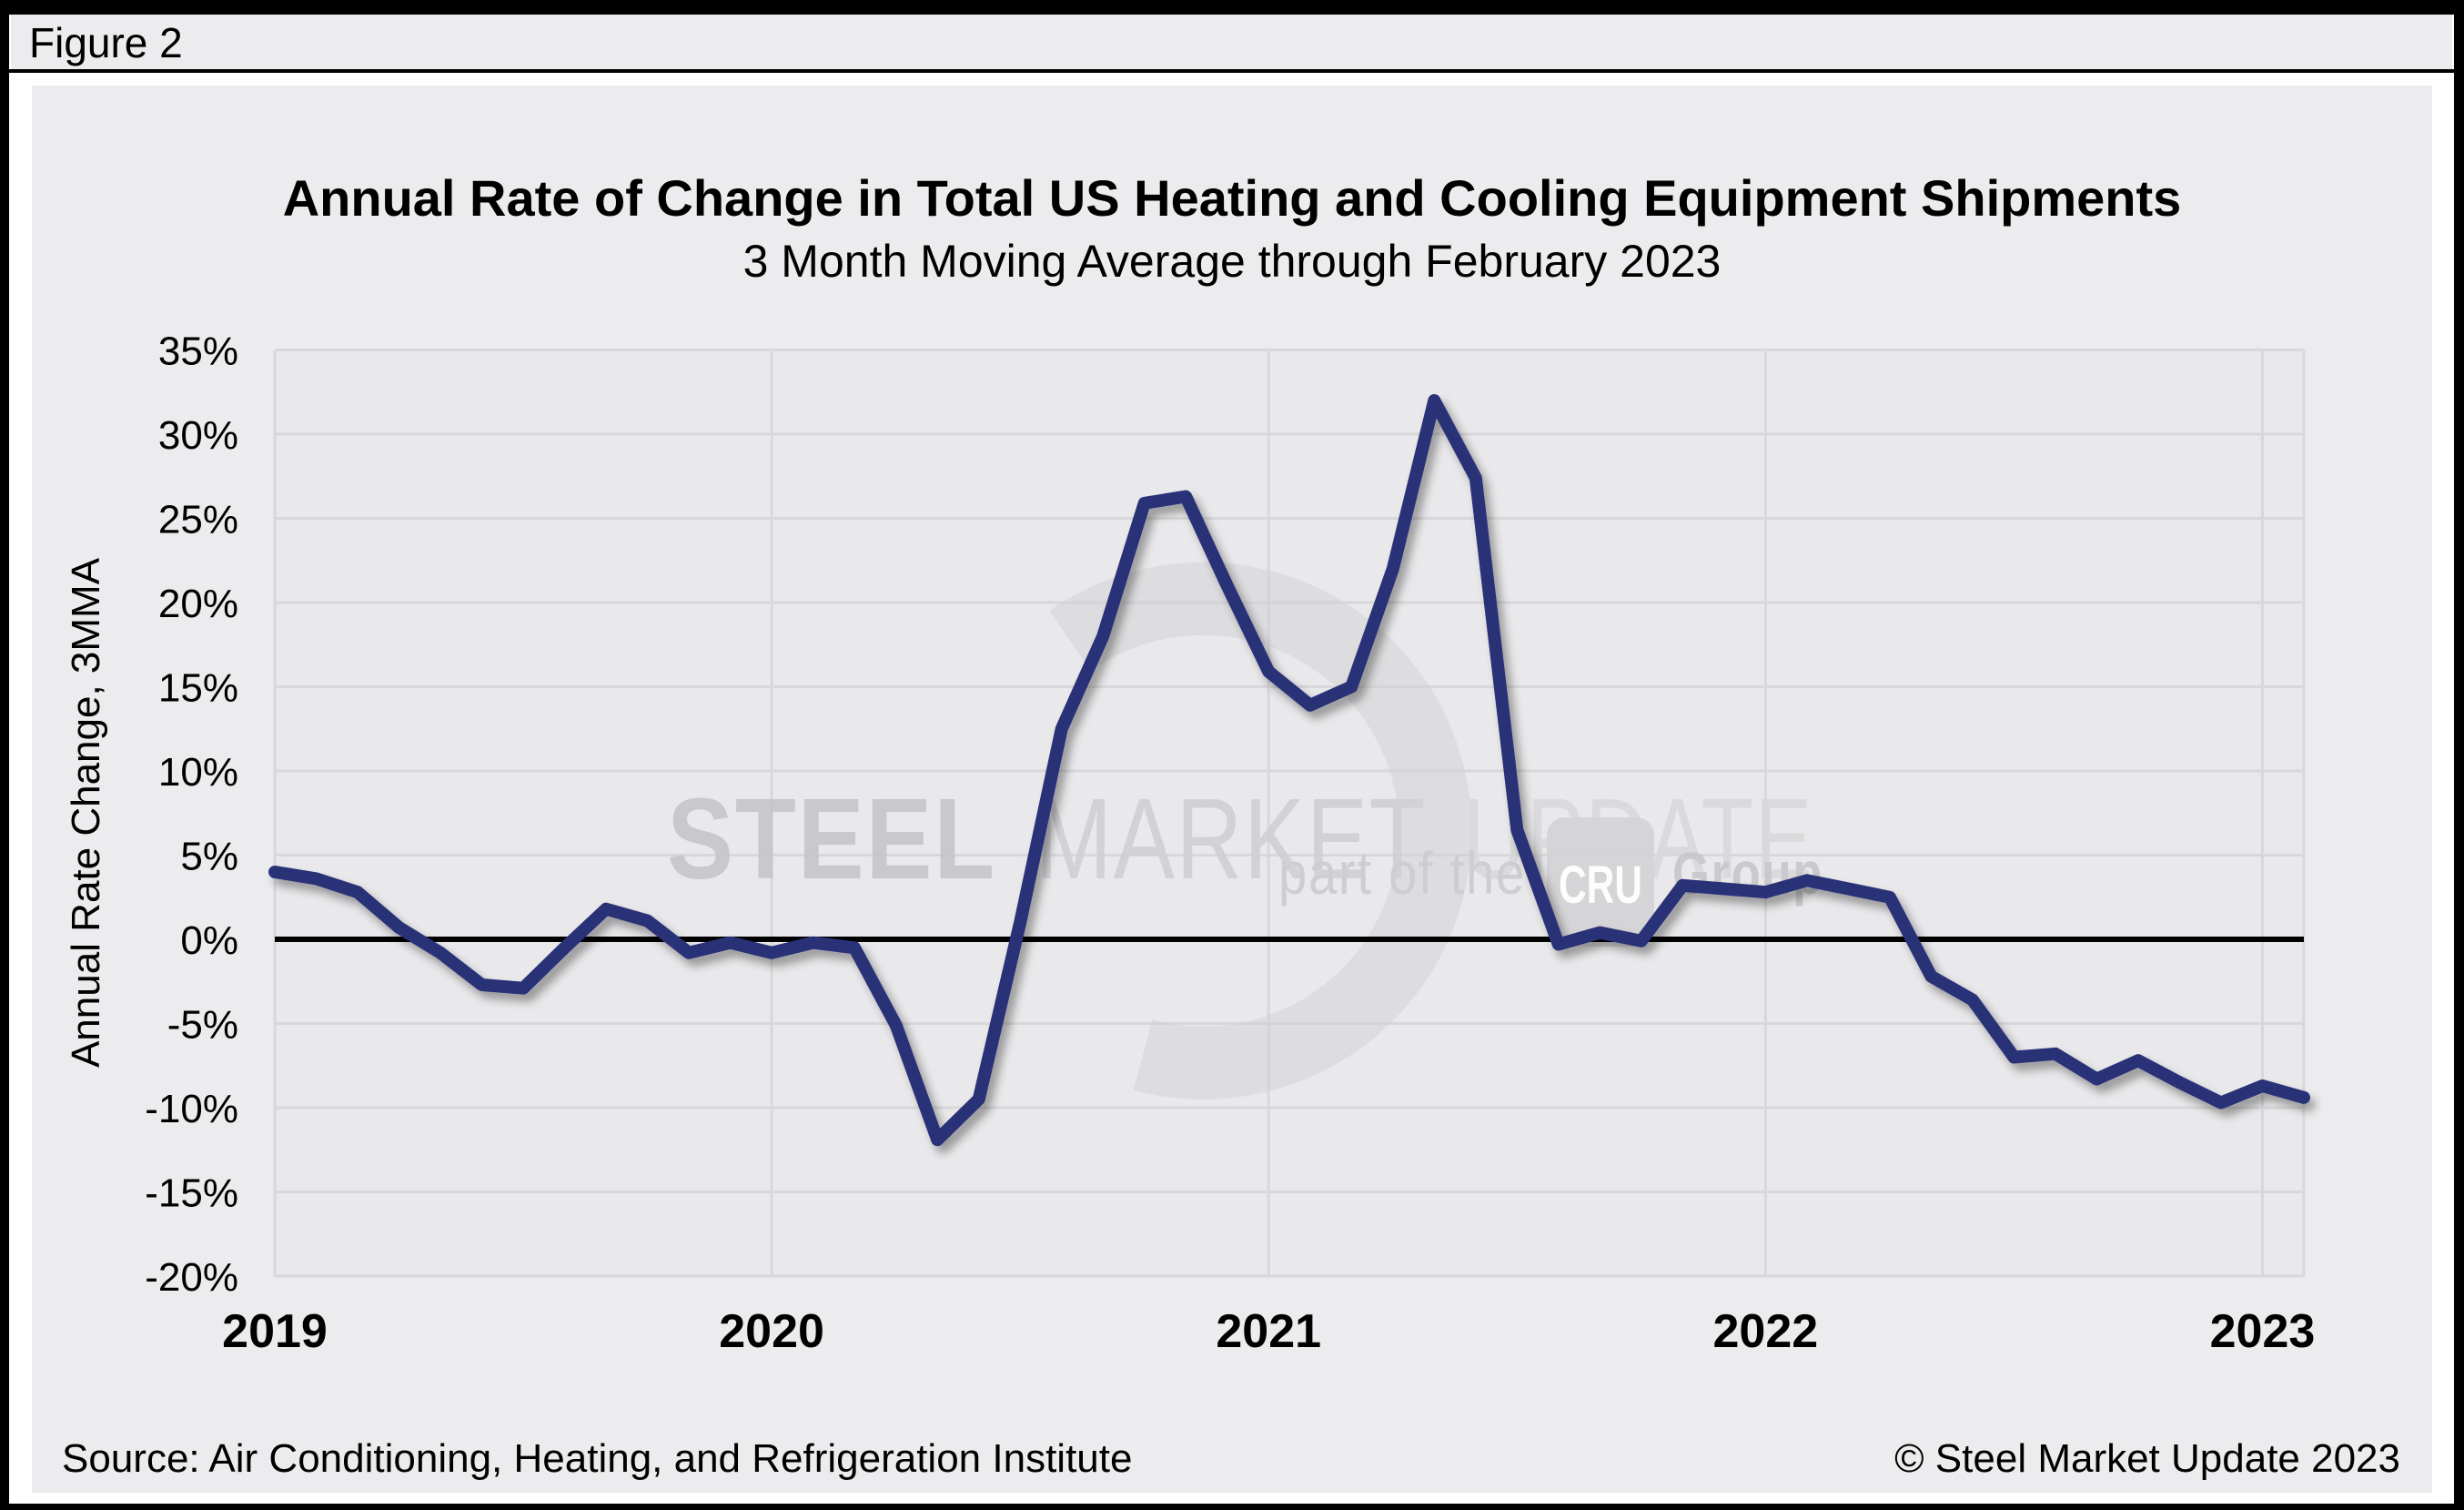  What do you see at coordinates (198, 688) in the screenshot?
I see `y-tick-label: 15%` at bounding box center [198, 688].